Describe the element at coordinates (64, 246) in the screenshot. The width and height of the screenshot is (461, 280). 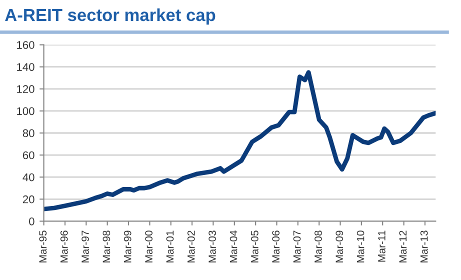
I see `x-tick-label: Mar-96` at that location.